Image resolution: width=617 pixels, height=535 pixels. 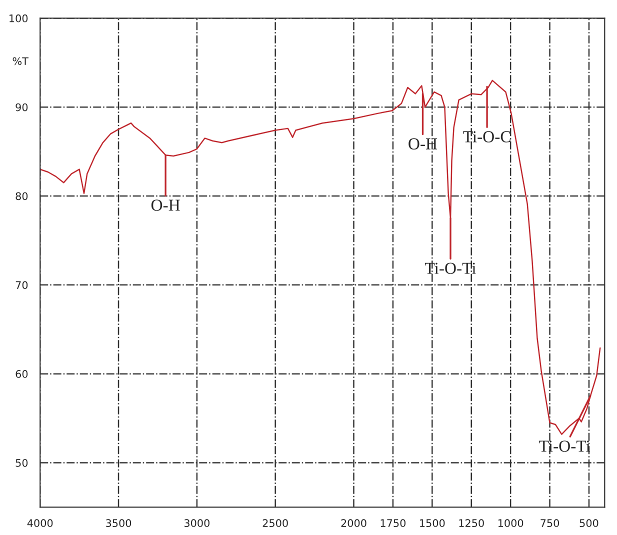 I want to click on x-tick-label: 1250, so click(x=471, y=523).